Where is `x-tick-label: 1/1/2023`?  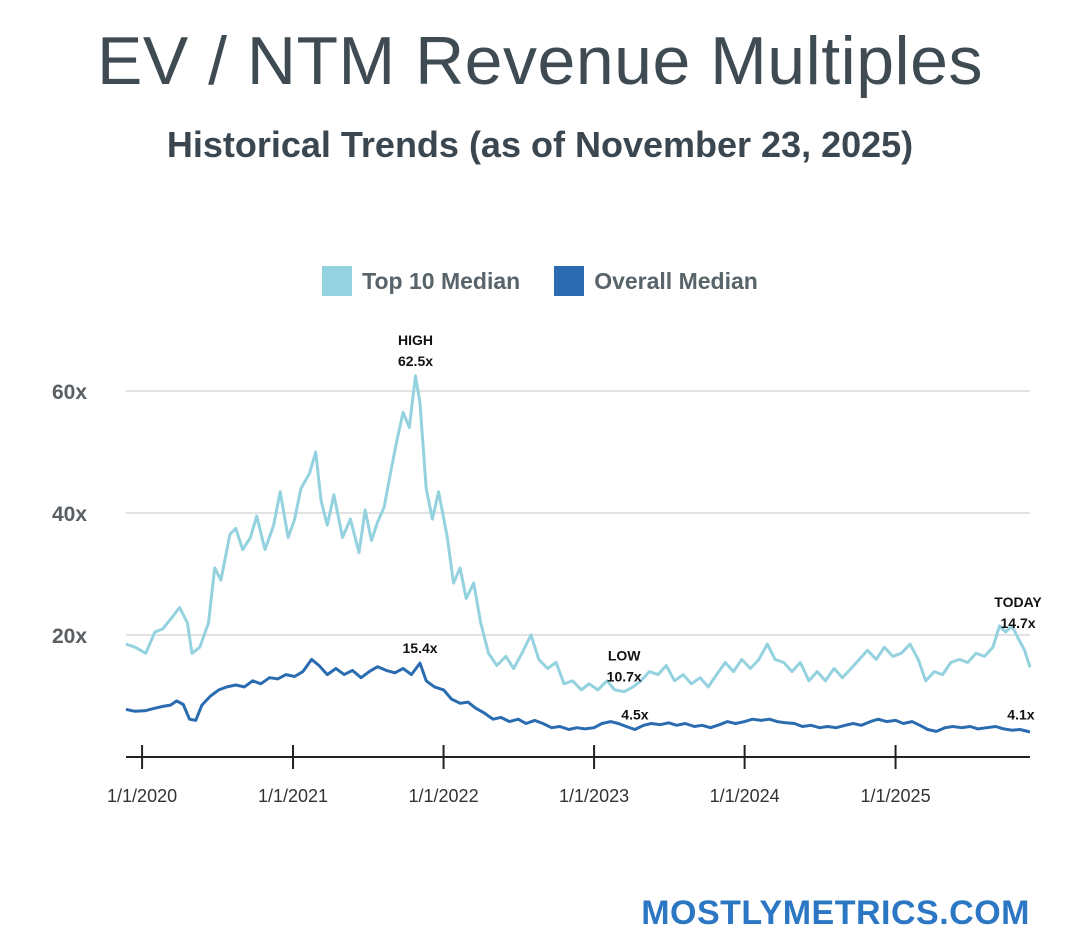
x-tick-label: 1/1/2023 is located at coordinates (594, 796).